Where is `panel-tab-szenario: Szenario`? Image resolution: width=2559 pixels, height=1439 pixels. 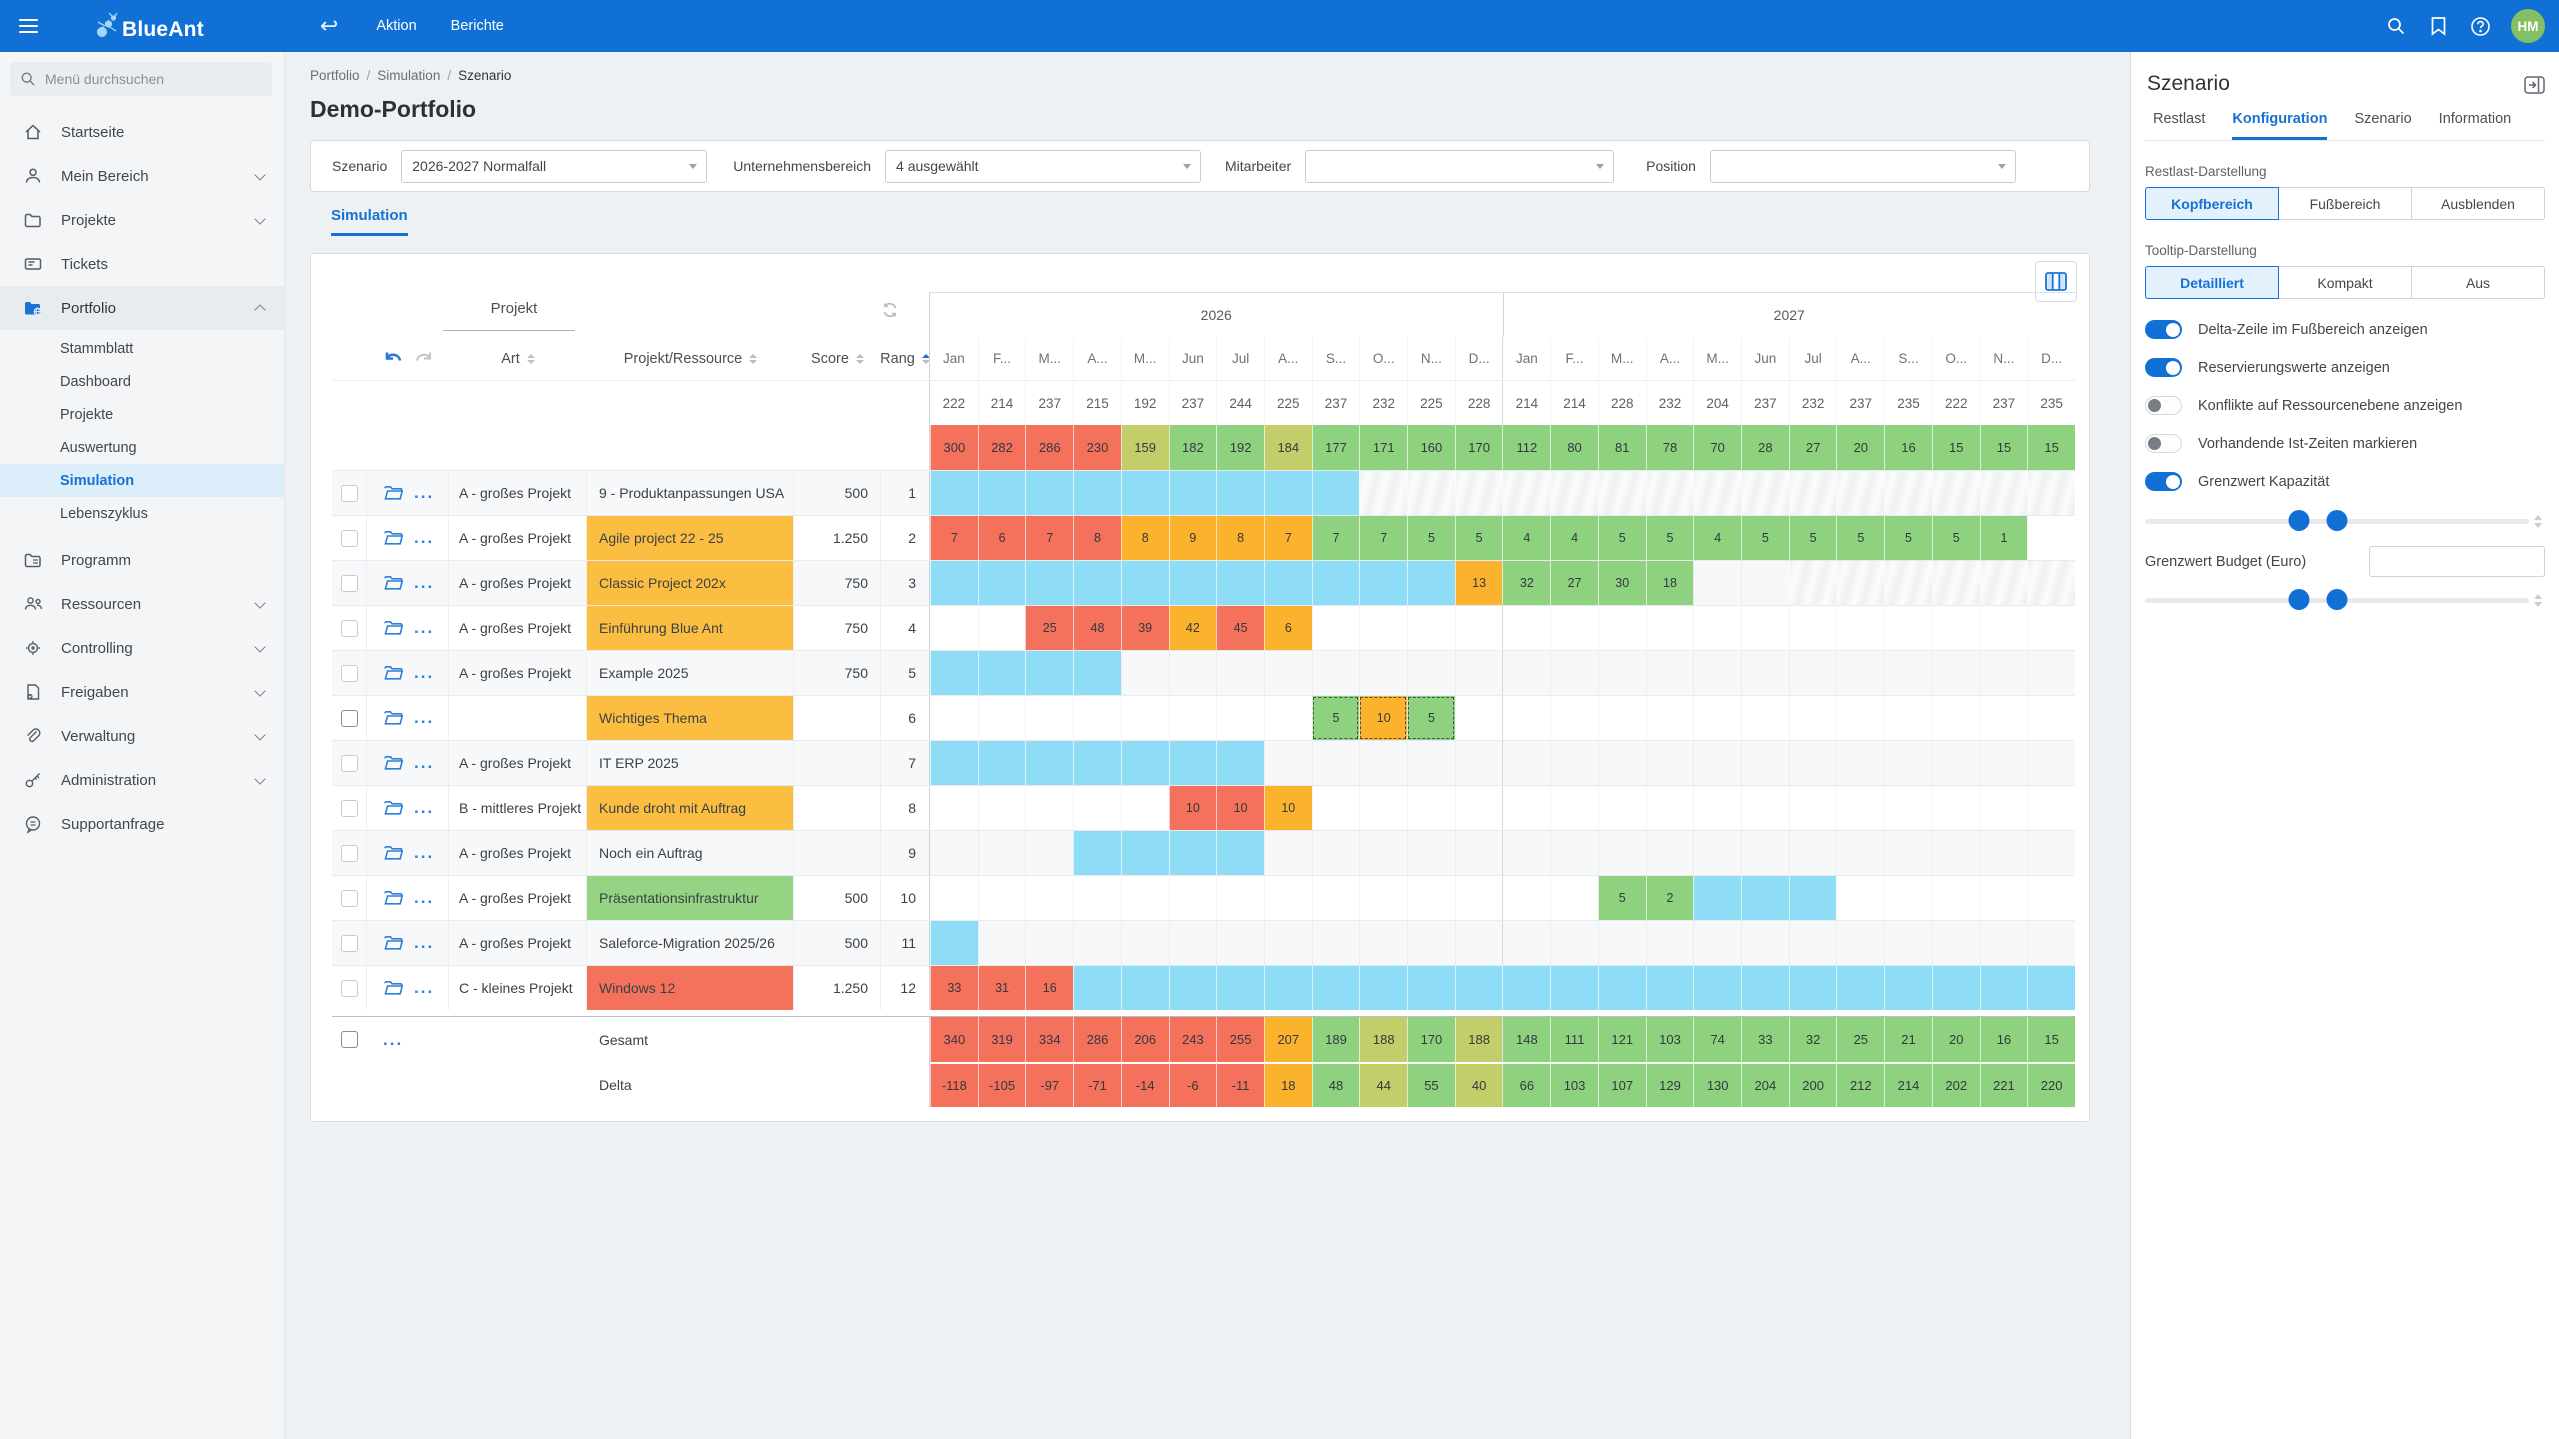 panel-tab-szenario: Szenario is located at coordinates (2383, 119).